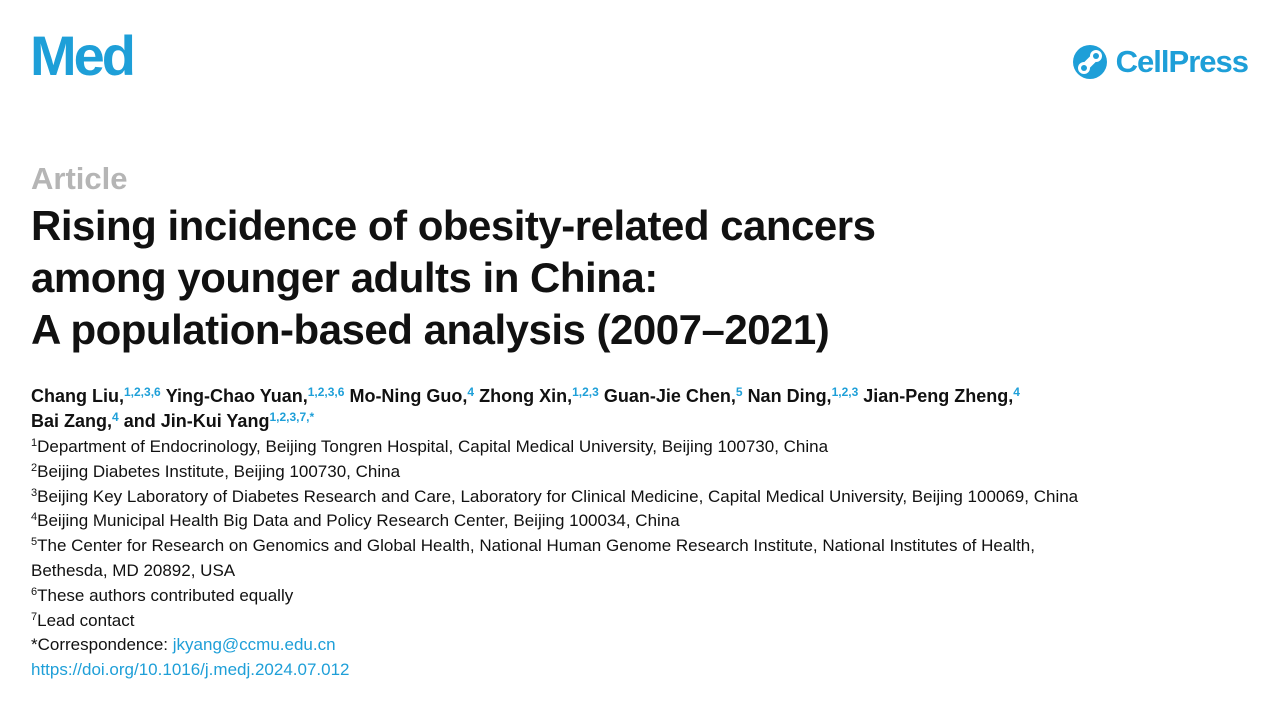 This screenshot has width=1280, height=711. What do you see at coordinates (83, 55) in the screenshot?
I see `journal-logo: Med` at bounding box center [83, 55].